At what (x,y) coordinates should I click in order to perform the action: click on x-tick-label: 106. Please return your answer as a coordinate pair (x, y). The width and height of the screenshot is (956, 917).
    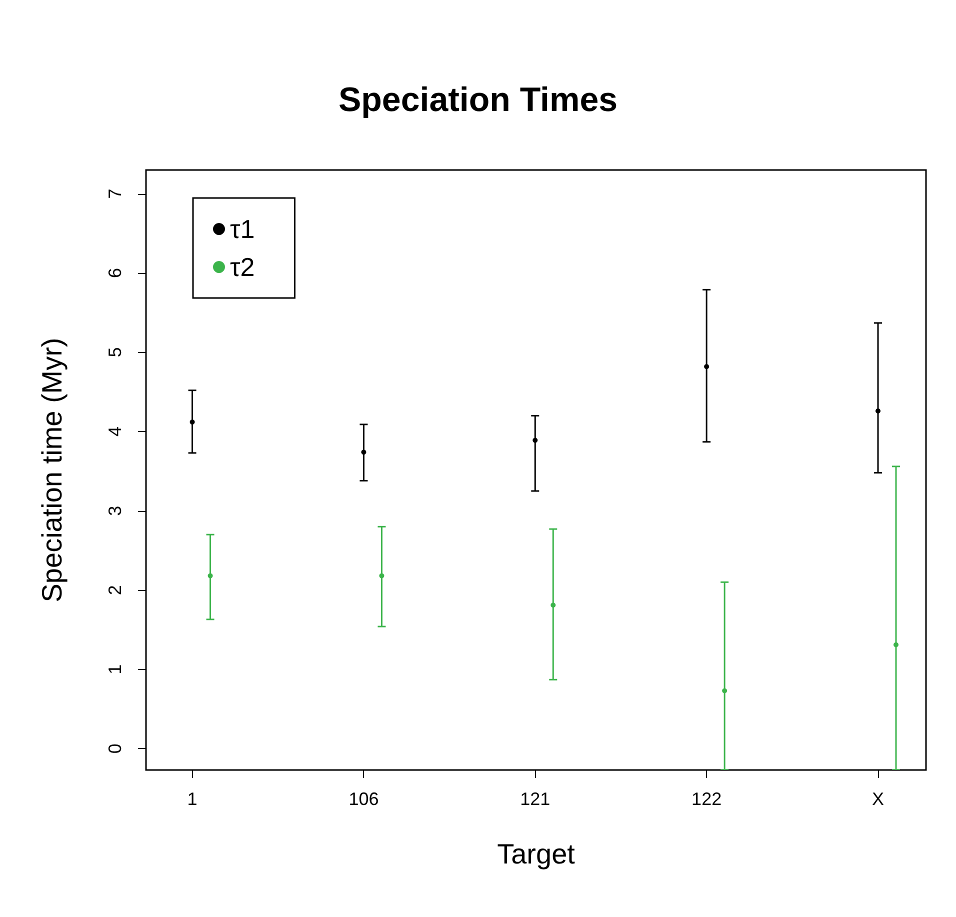
    Looking at the image, I should click on (363, 799).